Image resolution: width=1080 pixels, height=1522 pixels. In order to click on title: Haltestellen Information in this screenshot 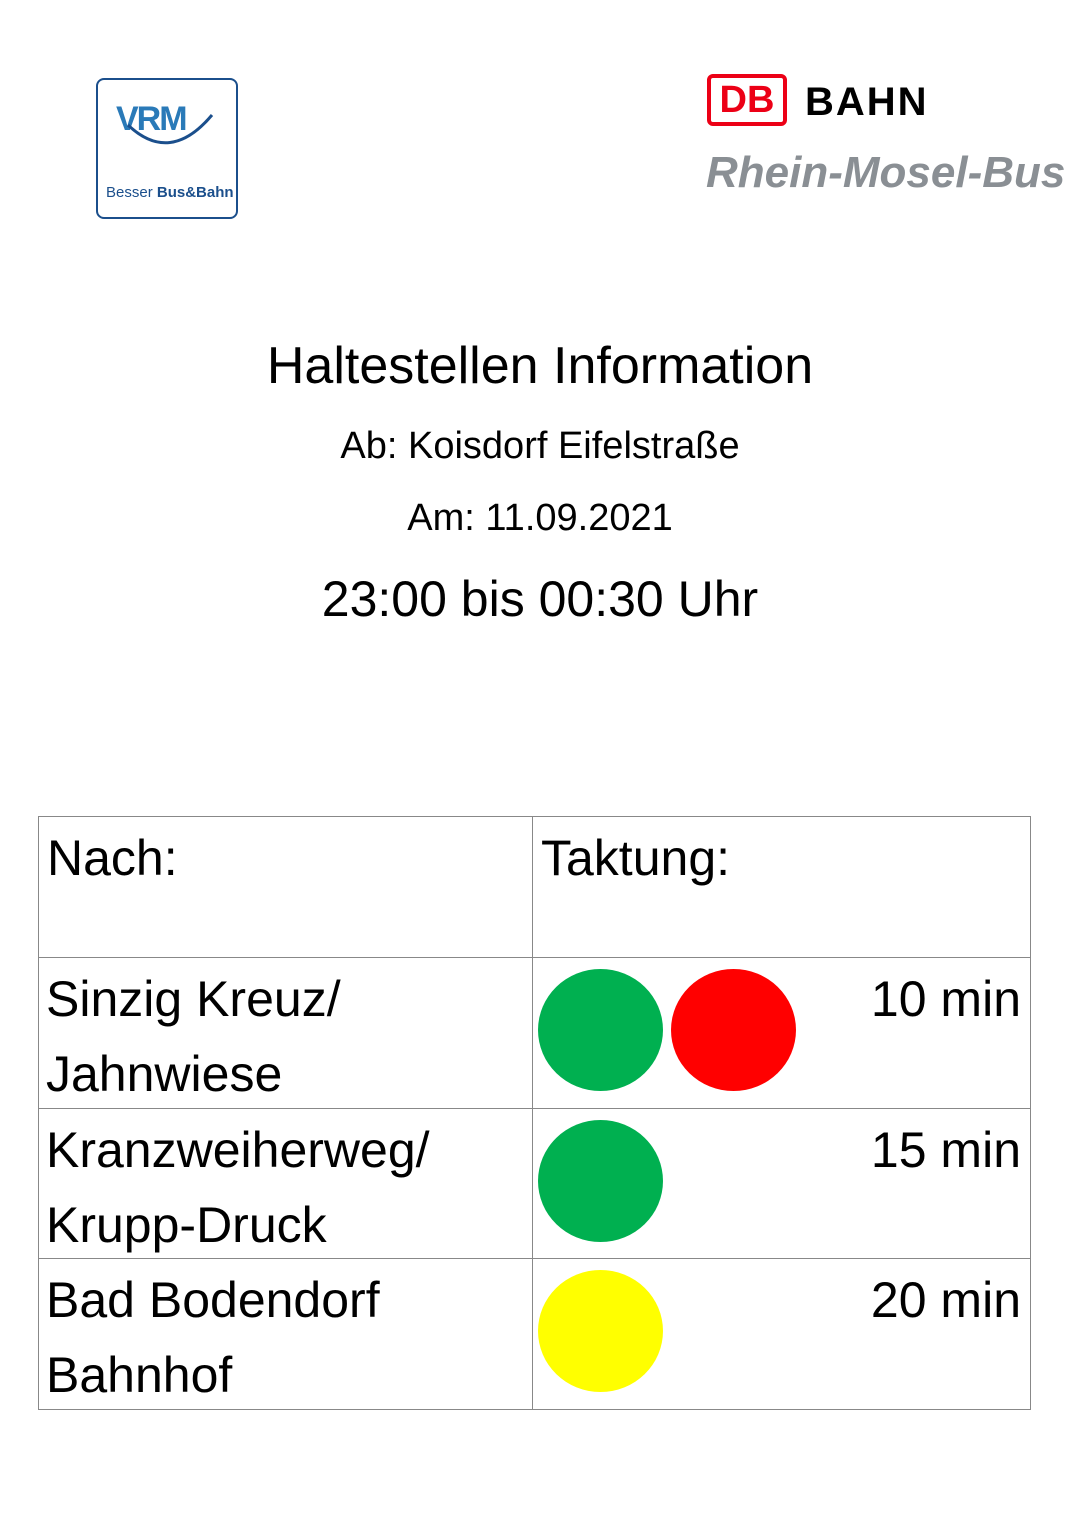, I will do `click(540, 366)`.